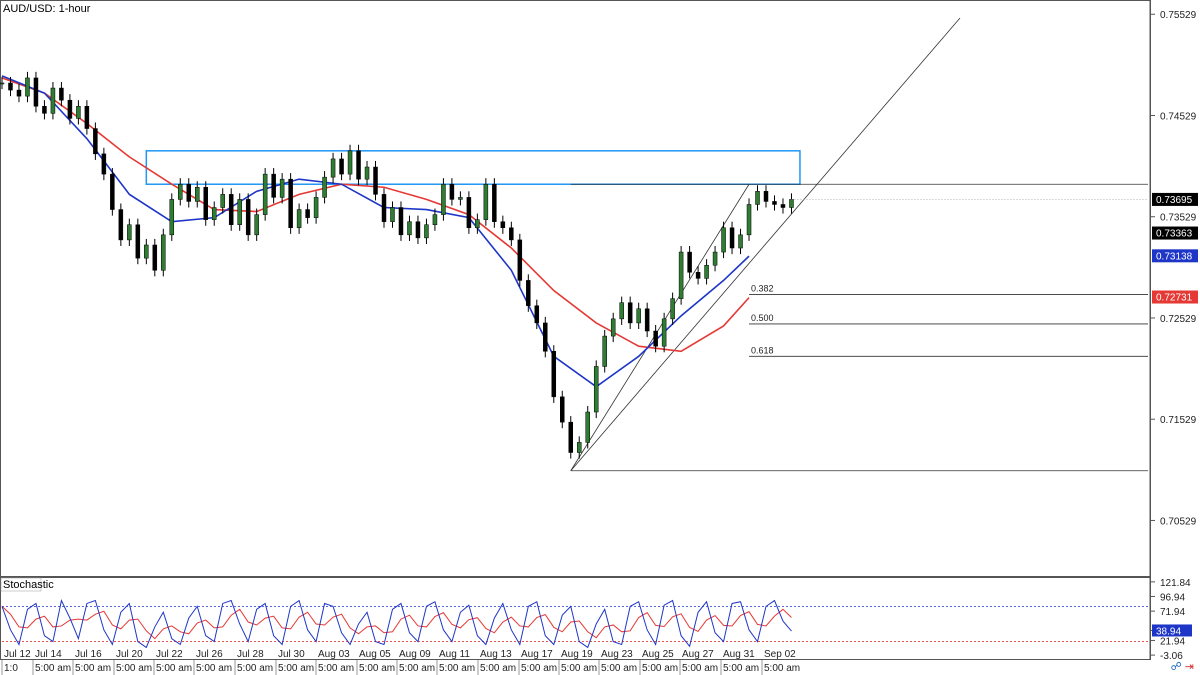  I want to click on stochastic-plot, so click(574, 623).